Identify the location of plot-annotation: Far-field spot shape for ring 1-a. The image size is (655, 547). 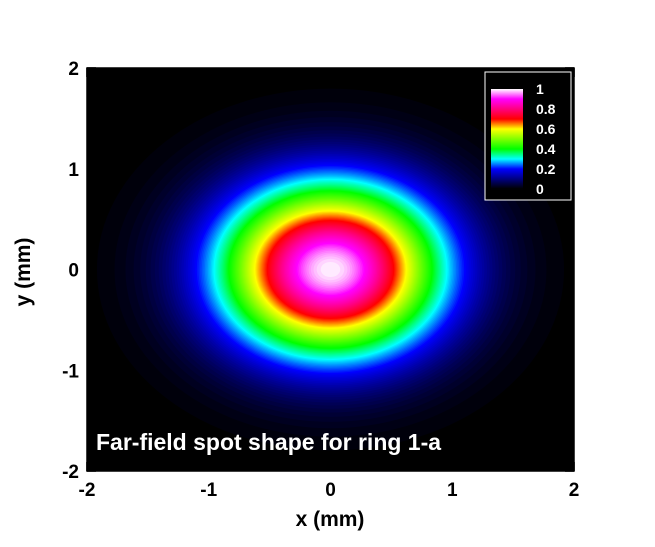
(268, 442).